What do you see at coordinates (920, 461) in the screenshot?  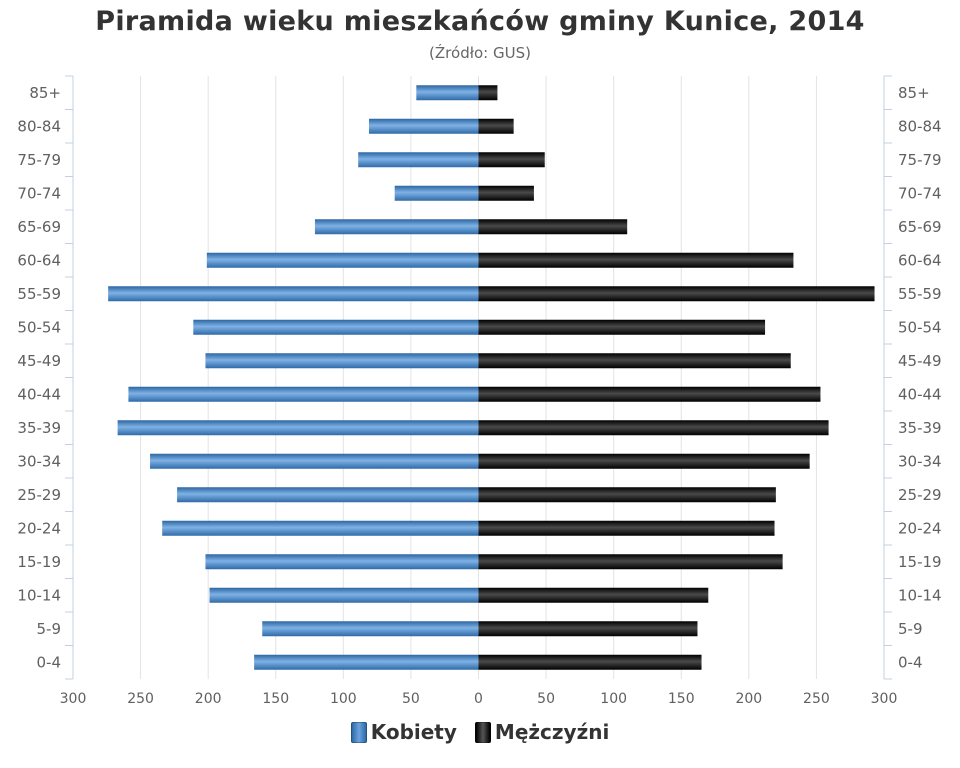 I see `category-label-right: 30-34` at bounding box center [920, 461].